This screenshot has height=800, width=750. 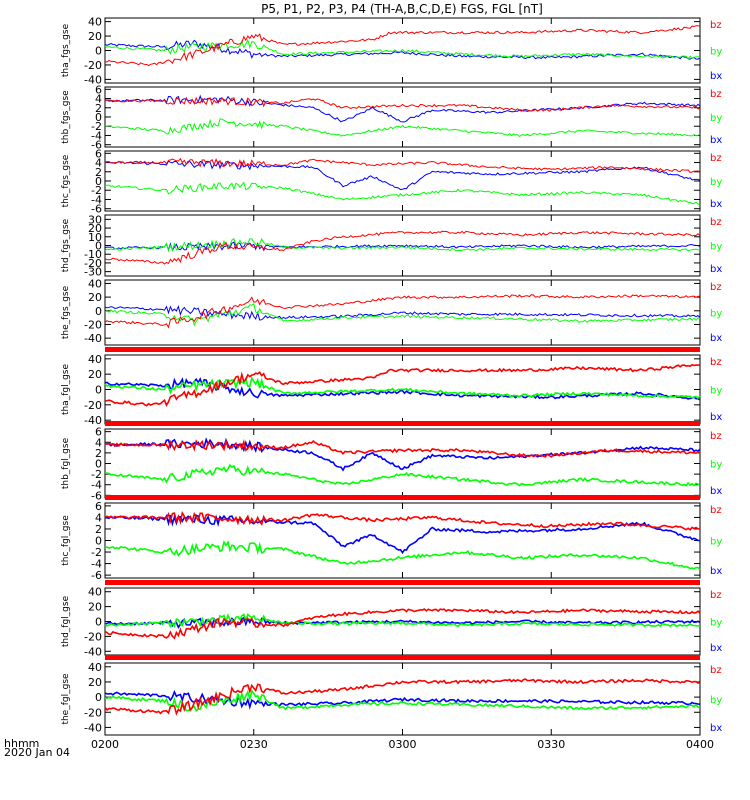 What do you see at coordinates (66, 245) in the screenshot?
I see `y-axis-label: thd_fgs_gse` at bounding box center [66, 245].